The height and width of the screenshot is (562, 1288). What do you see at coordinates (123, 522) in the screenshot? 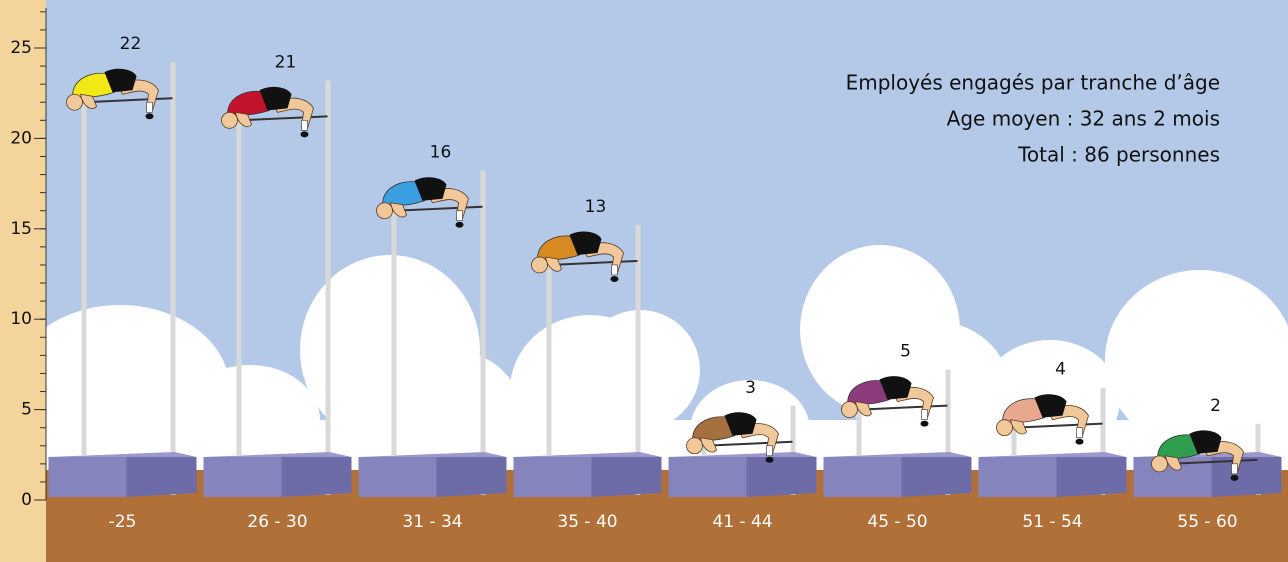
I see `x-tick-label: -25` at bounding box center [123, 522].